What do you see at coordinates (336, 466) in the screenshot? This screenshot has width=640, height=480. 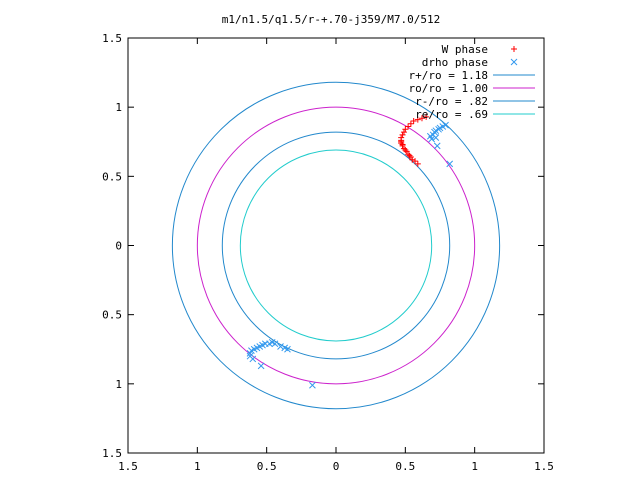 I see `x-tick-label: 0` at bounding box center [336, 466].